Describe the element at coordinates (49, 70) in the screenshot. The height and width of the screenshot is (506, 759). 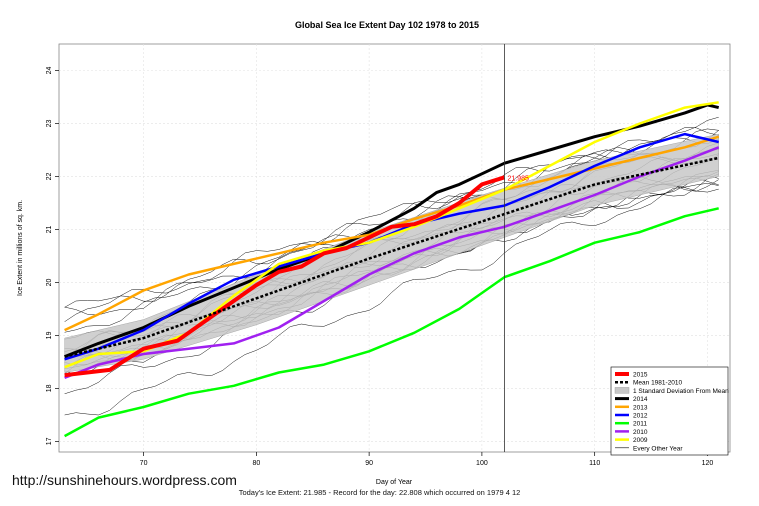
I see `y-tick-label: 24` at that location.